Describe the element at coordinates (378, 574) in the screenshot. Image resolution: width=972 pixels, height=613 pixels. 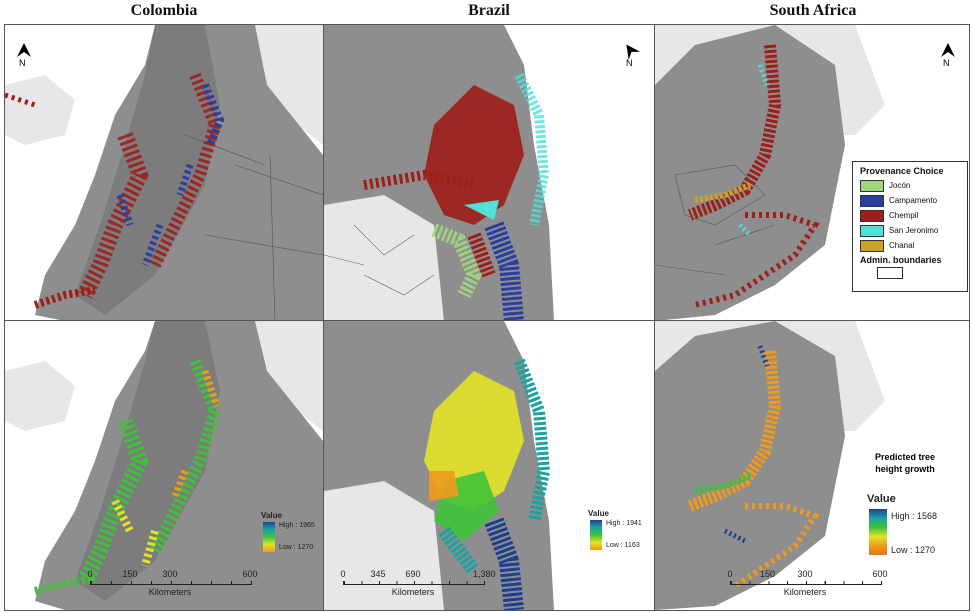
I see `scale-tick-label: 345` at that location.